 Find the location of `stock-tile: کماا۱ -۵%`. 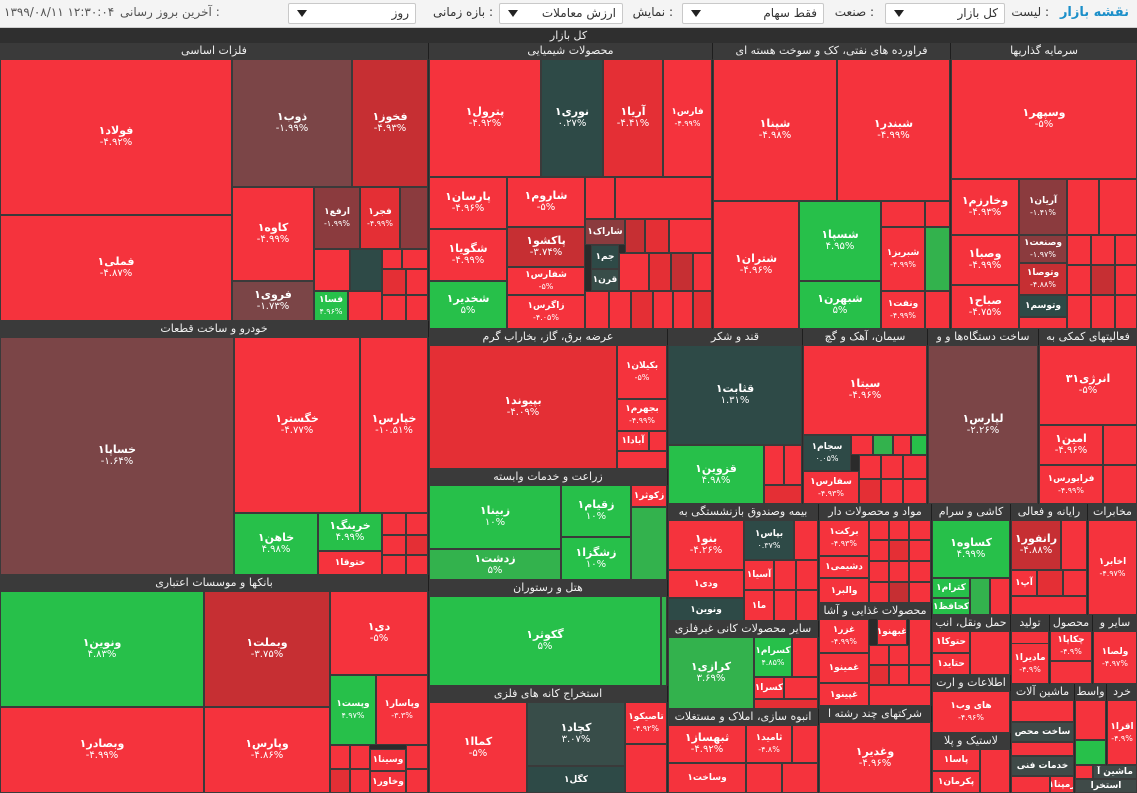

stock-tile: کماا۱ -۵% is located at coordinates (478, 747).